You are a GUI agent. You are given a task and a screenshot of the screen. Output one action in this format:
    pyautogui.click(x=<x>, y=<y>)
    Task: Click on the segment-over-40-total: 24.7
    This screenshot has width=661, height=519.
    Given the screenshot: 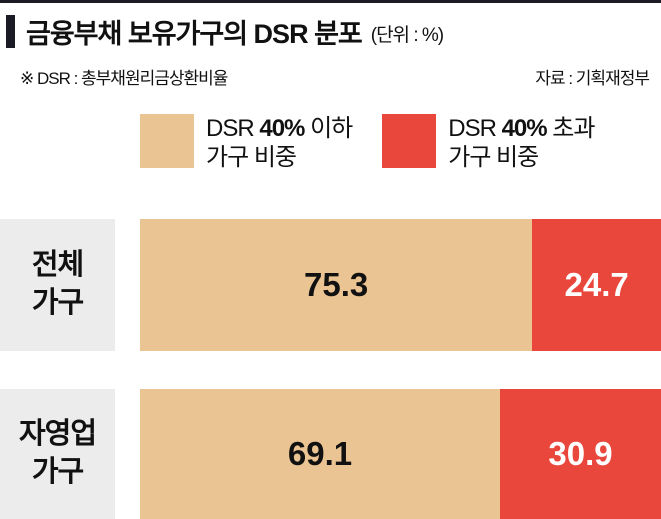 What is the action you would take?
    pyautogui.click(x=596, y=284)
    